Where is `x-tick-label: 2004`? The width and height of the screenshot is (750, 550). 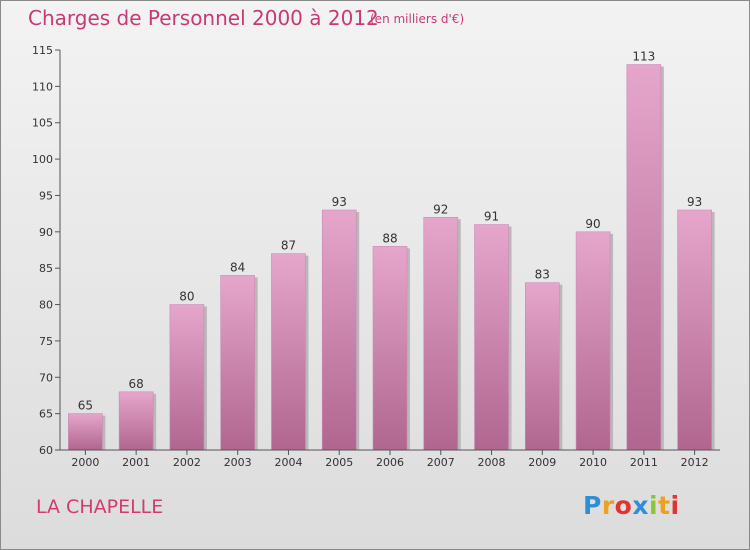
x-tick-label: 2004 is located at coordinates (288, 462).